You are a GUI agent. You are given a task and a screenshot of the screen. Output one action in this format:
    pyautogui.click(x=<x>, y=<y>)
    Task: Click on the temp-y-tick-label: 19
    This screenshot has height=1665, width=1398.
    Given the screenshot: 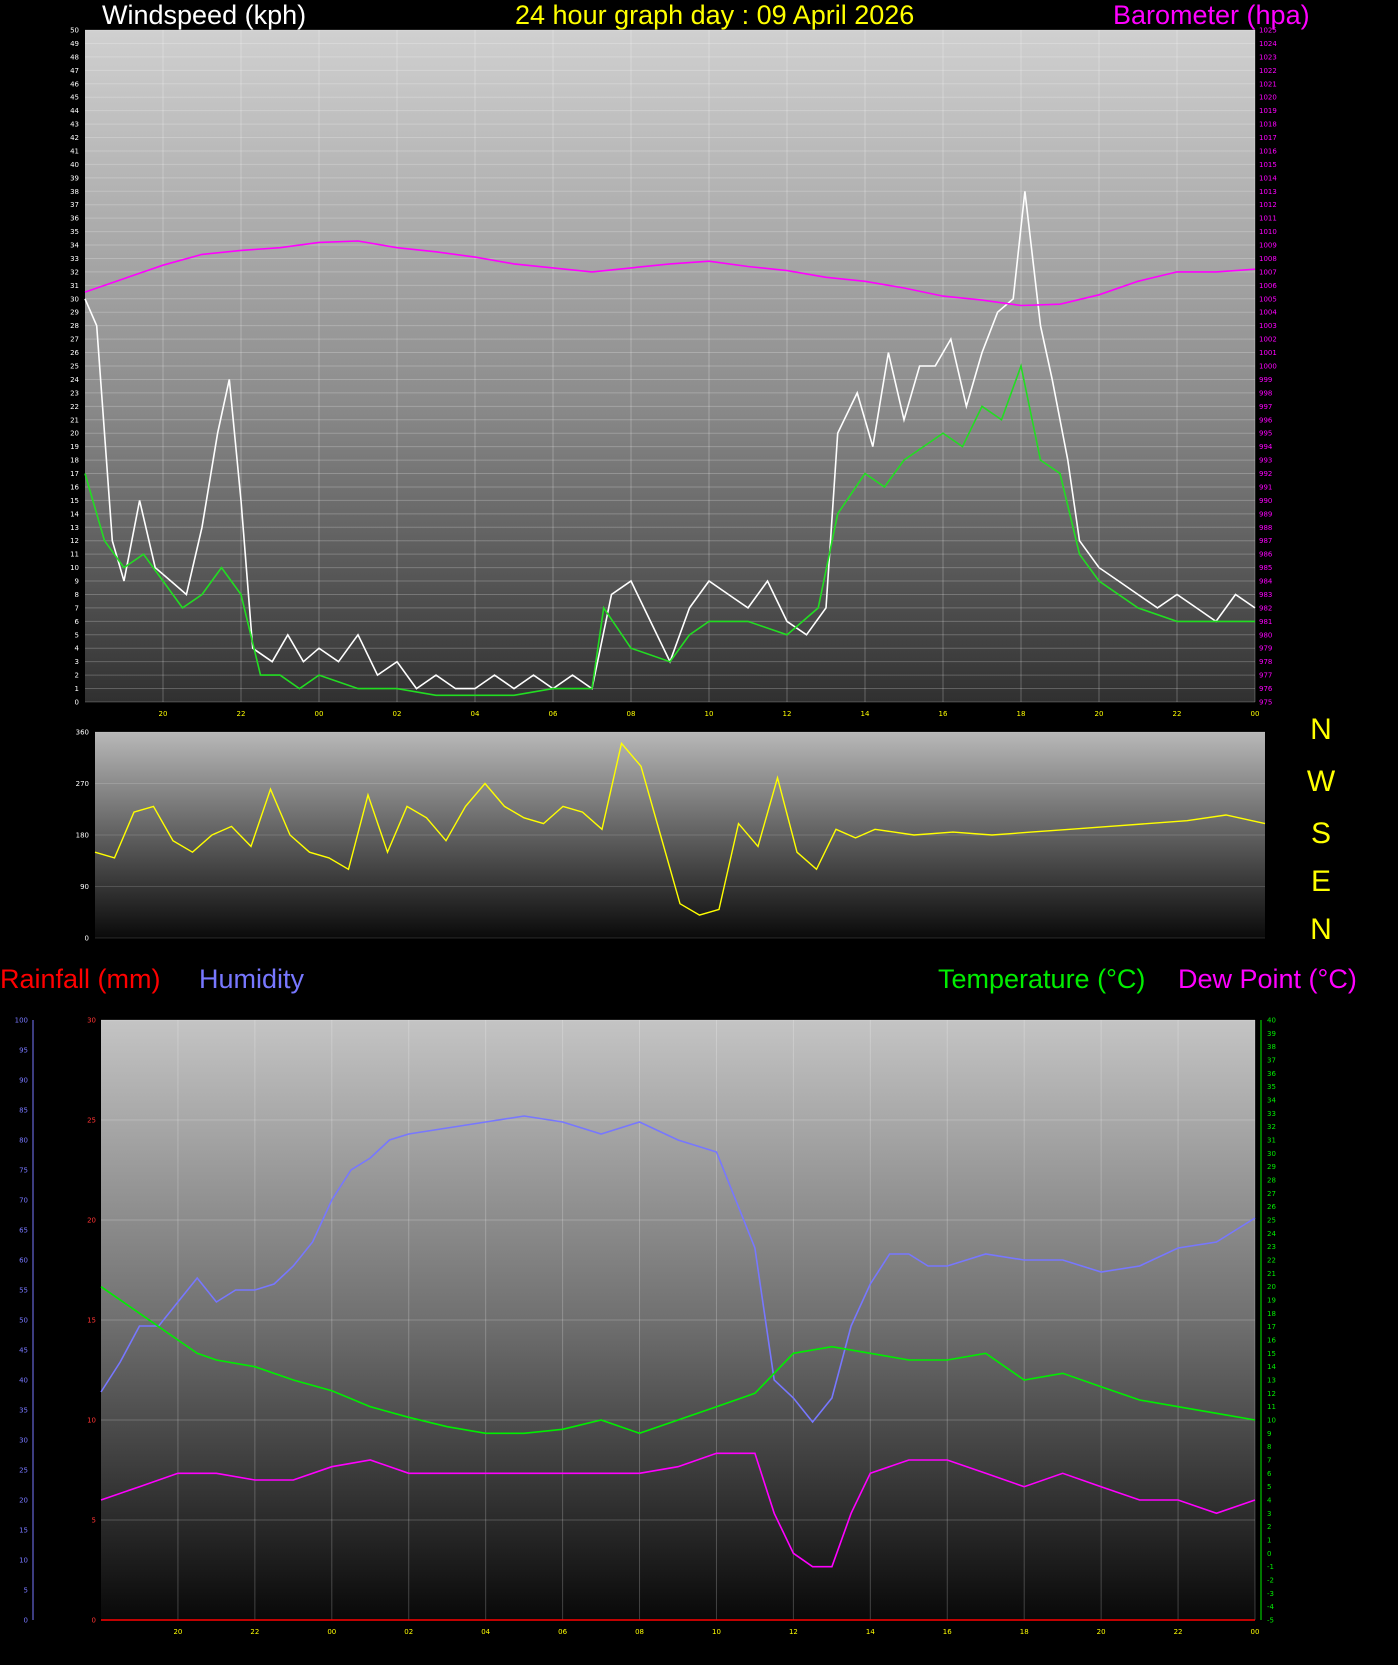 What is the action you would take?
    pyautogui.click(x=1271, y=1301)
    